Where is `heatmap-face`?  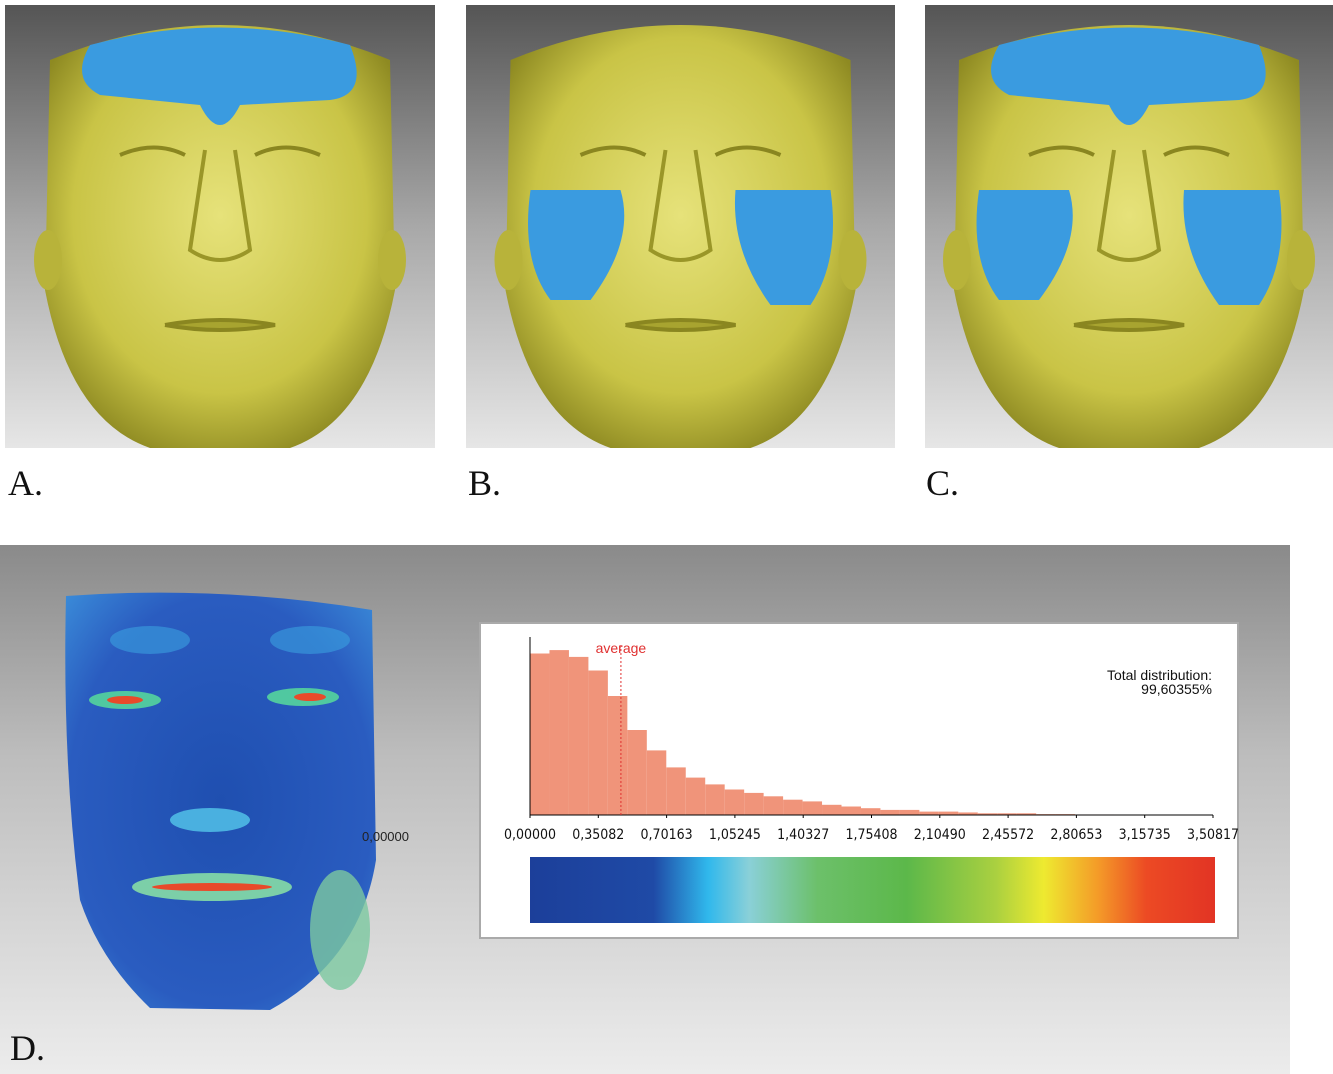 heatmap-face is located at coordinates (220, 801).